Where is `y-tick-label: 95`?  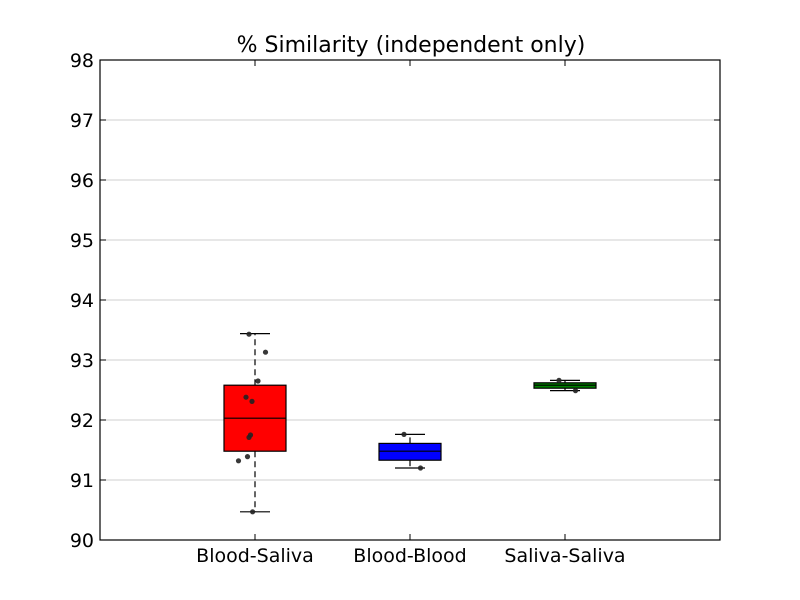
y-tick-label: 95 is located at coordinates (82, 241).